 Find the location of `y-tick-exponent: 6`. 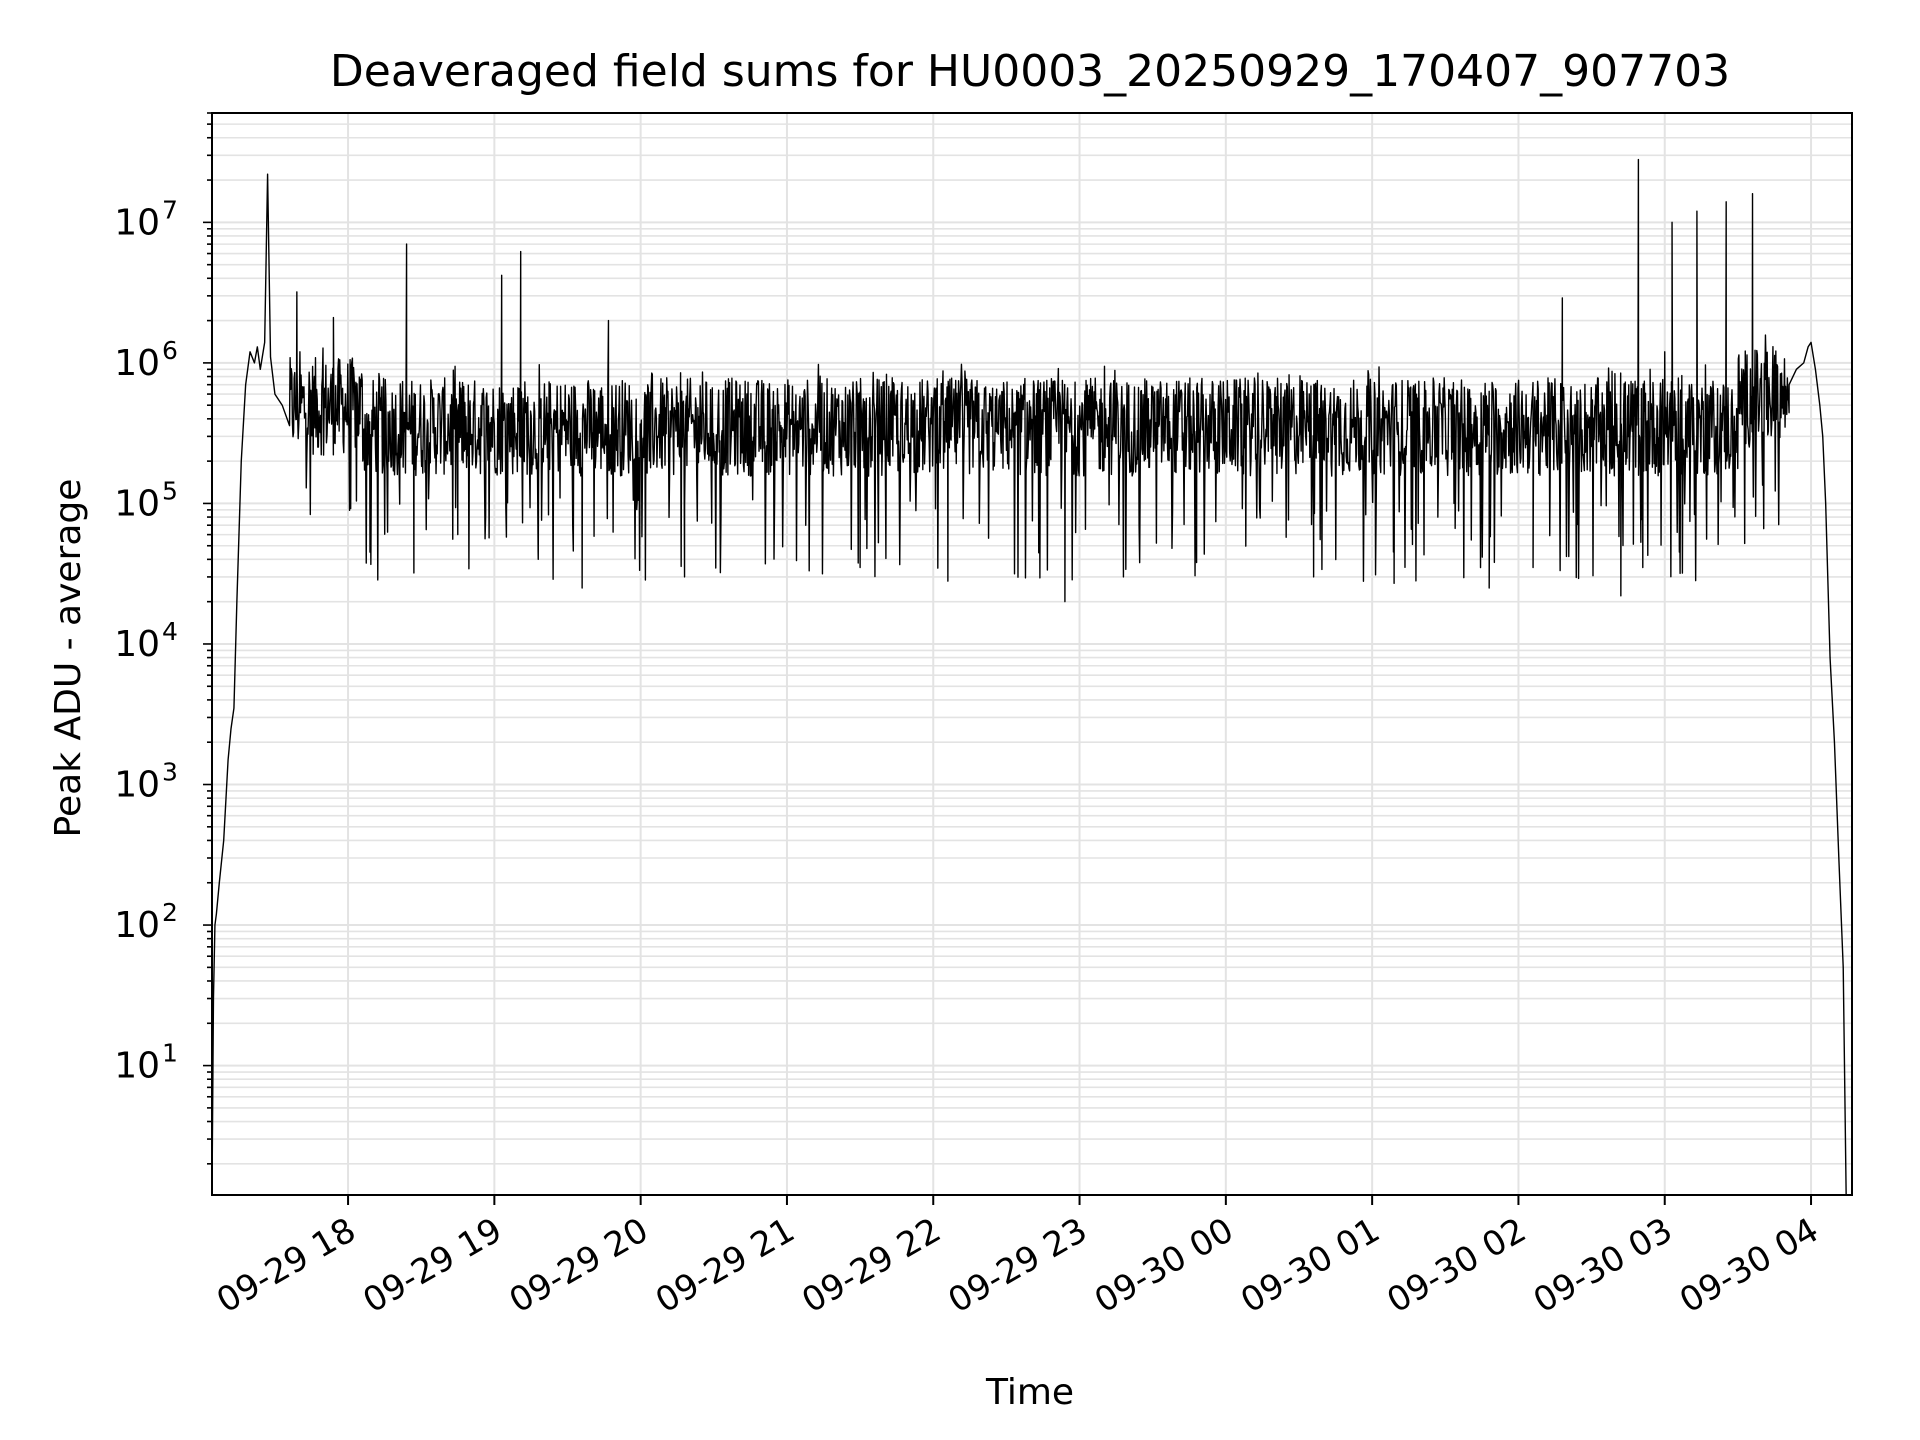

y-tick-exponent: 6 is located at coordinates (170, 350).